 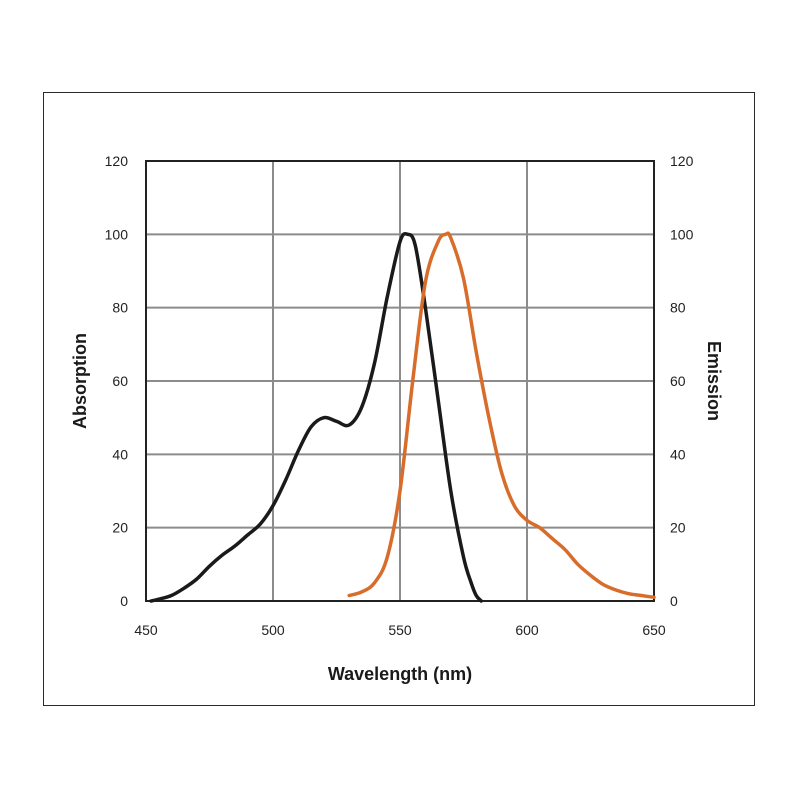 I want to click on x-tick-label-2: 550, so click(x=400, y=630).